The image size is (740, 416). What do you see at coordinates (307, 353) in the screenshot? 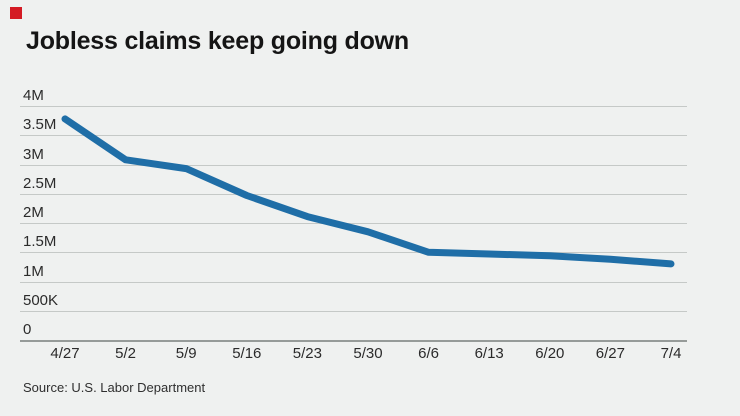
I see `x-axis-tick-label: 5/23` at bounding box center [307, 353].